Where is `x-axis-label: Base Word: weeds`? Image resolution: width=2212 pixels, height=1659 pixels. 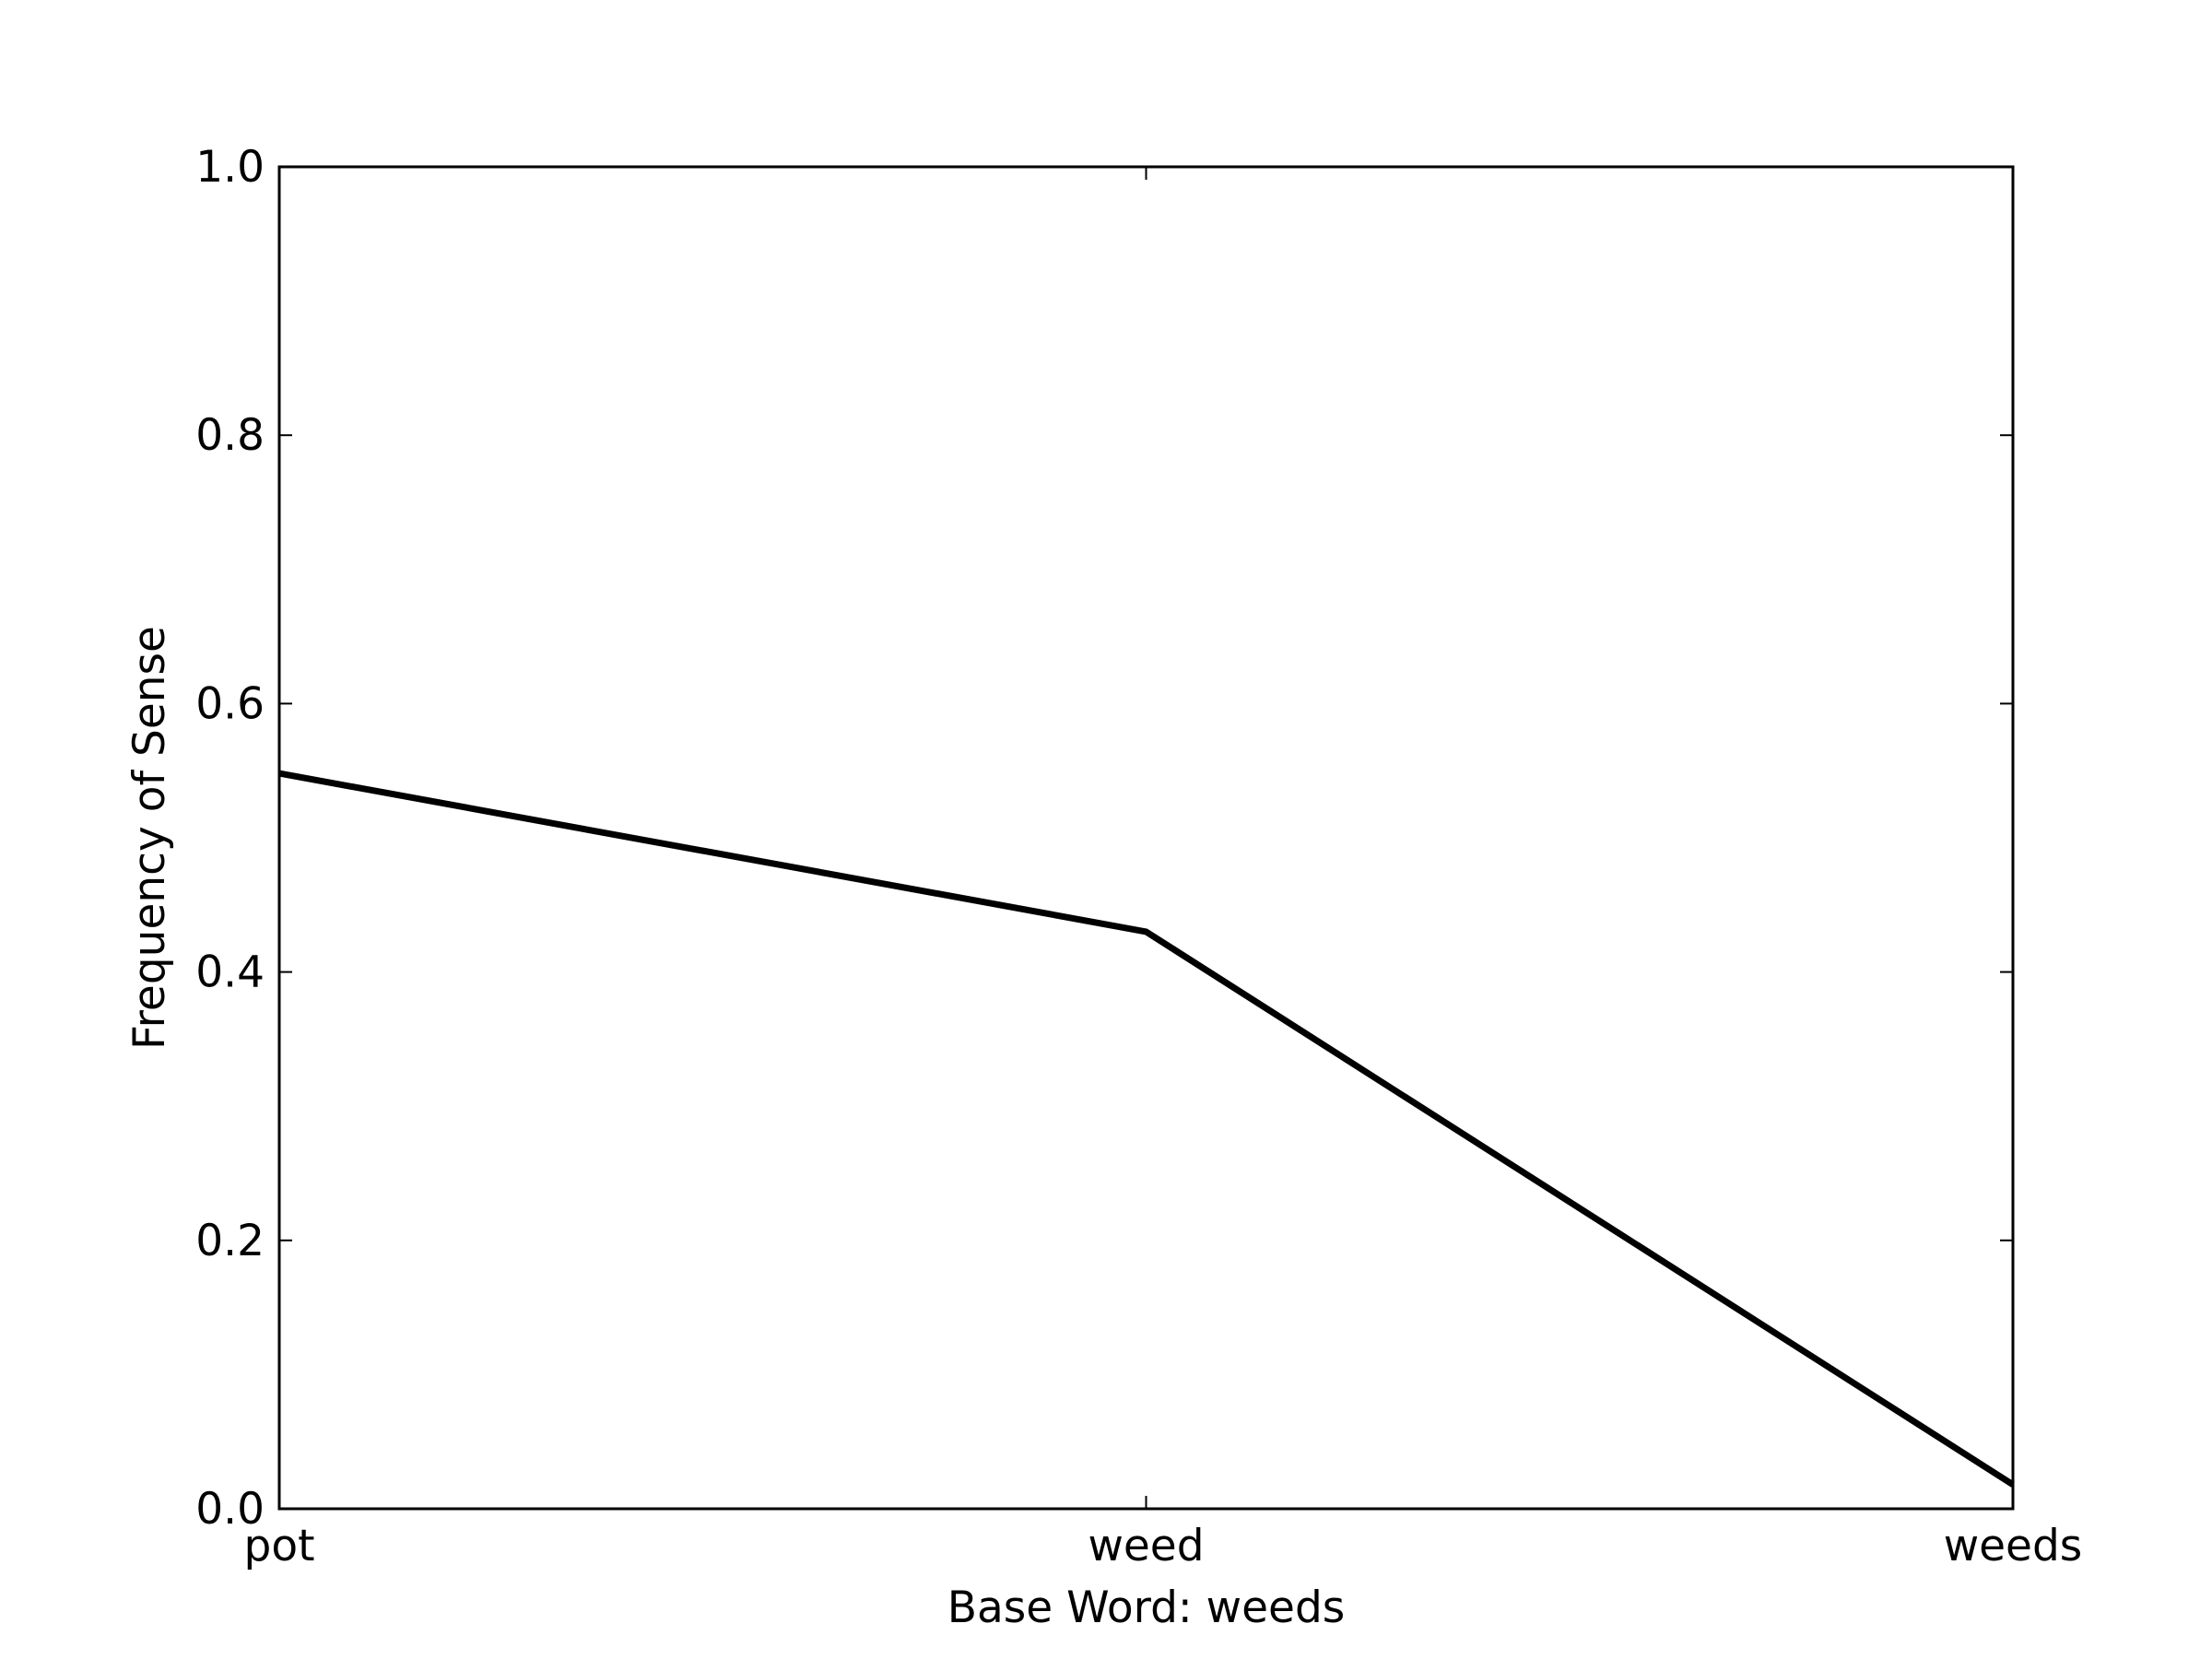
x-axis-label: Base Word: weeds is located at coordinates (1146, 1608).